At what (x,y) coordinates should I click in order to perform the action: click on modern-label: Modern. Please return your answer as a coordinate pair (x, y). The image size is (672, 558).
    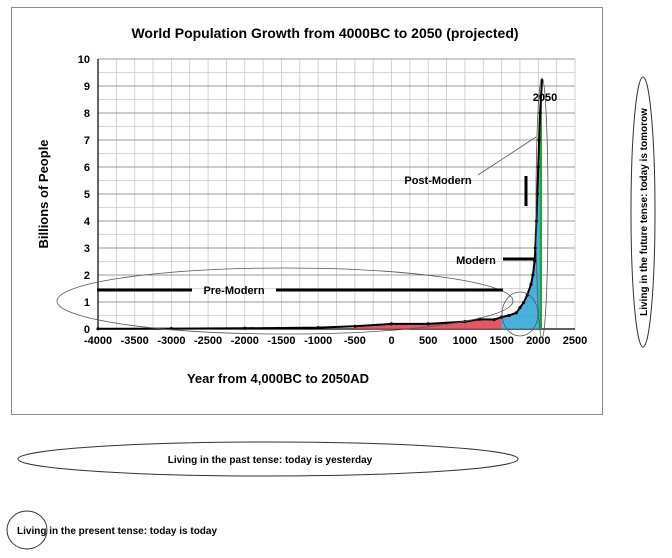
    Looking at the image, I should click on (476, 261).